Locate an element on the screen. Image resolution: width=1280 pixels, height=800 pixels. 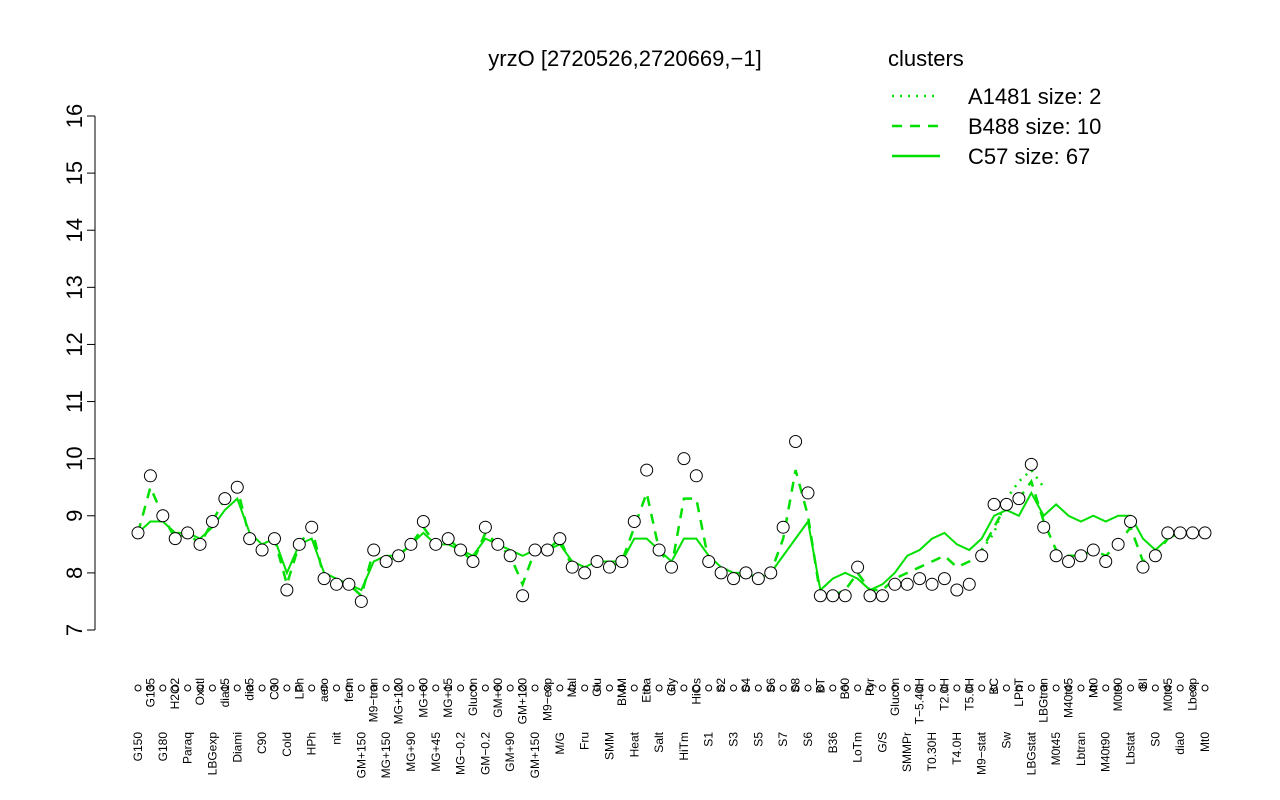
x-tick-label: G135 is located at coordinates (150, 693).